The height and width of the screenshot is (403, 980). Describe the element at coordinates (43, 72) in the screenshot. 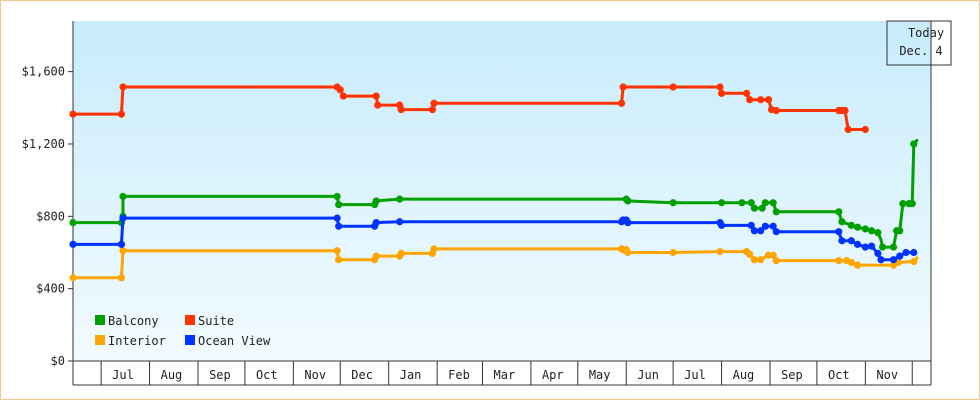

I see `y-tick-label: $1,600` at that location.